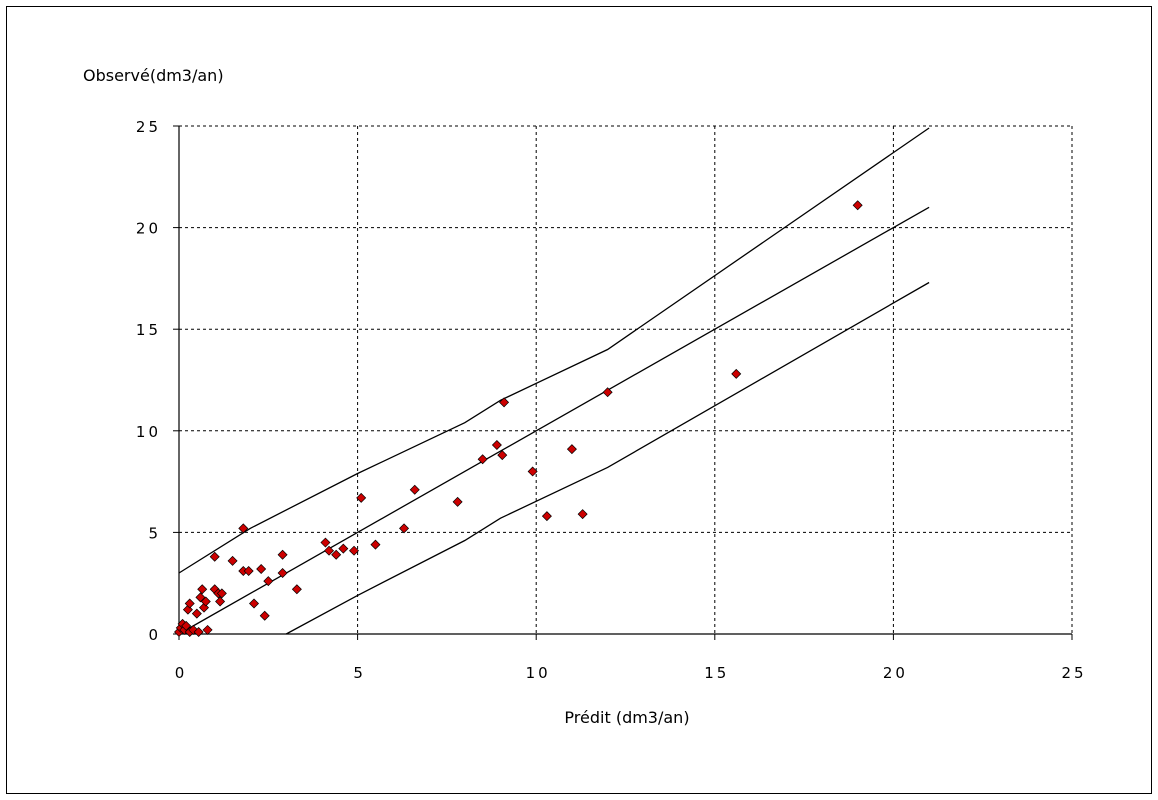  Describe the element at coordinates (154, 635) in the screenshot. I see `y-tick-label-0: 0` at that location.